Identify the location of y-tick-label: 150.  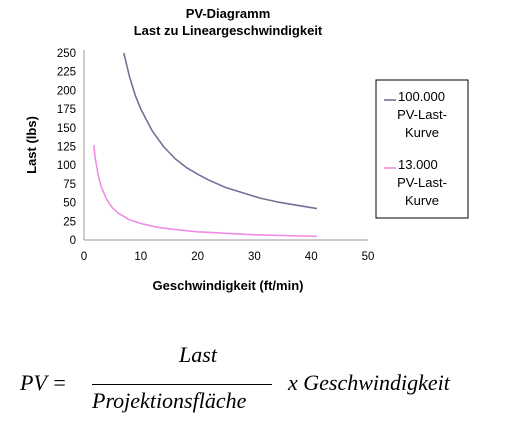
(66, 129).